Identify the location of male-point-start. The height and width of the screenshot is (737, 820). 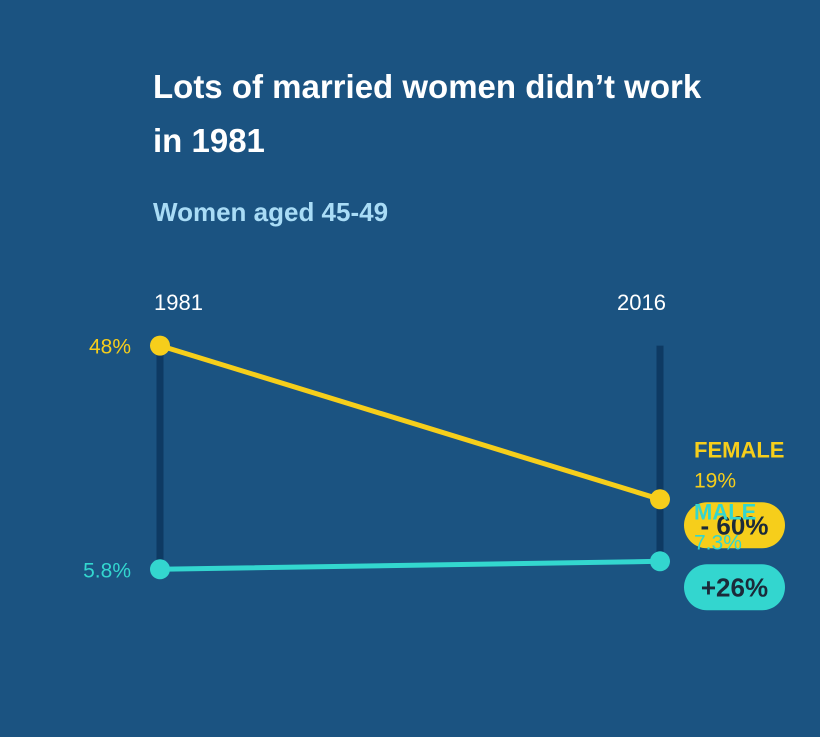
(160, 569).